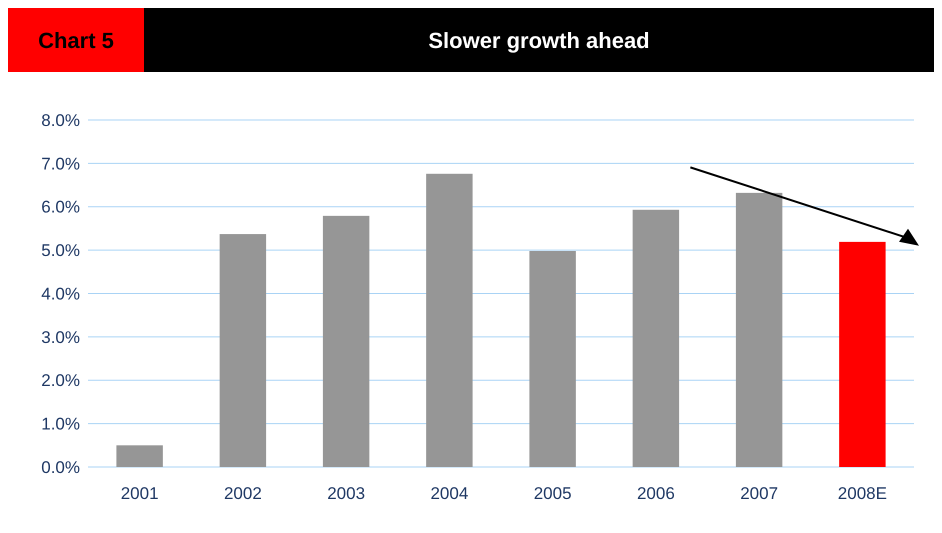  I want to click on y-tick-label: 8.0%, so click(60, 120).